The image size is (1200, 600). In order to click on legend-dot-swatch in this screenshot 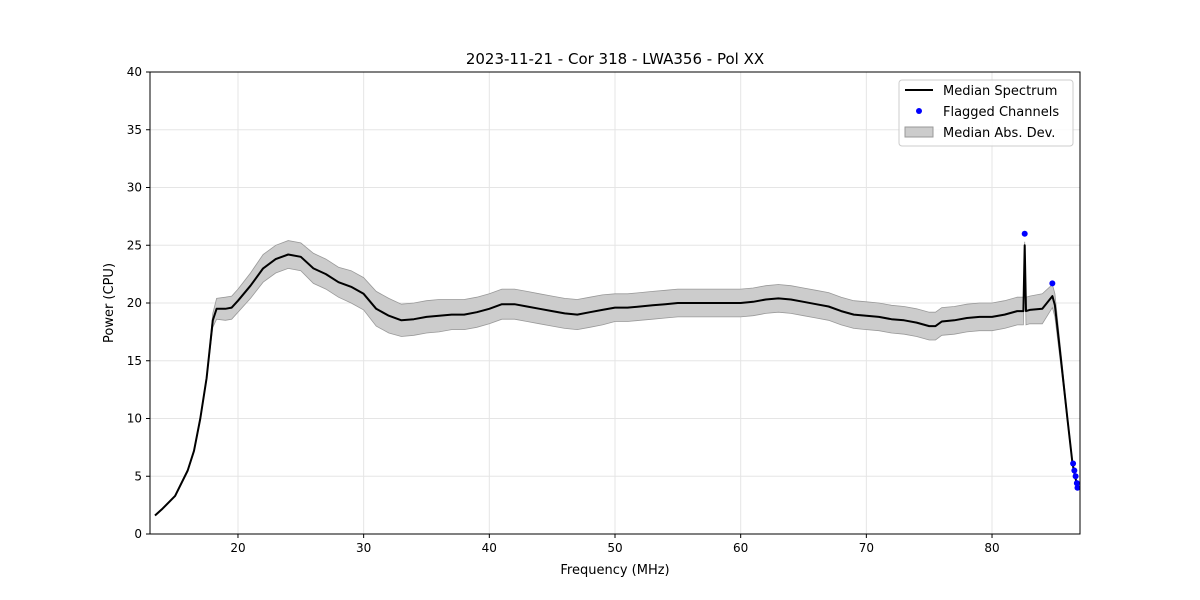, I will do `click(919, 111)`.